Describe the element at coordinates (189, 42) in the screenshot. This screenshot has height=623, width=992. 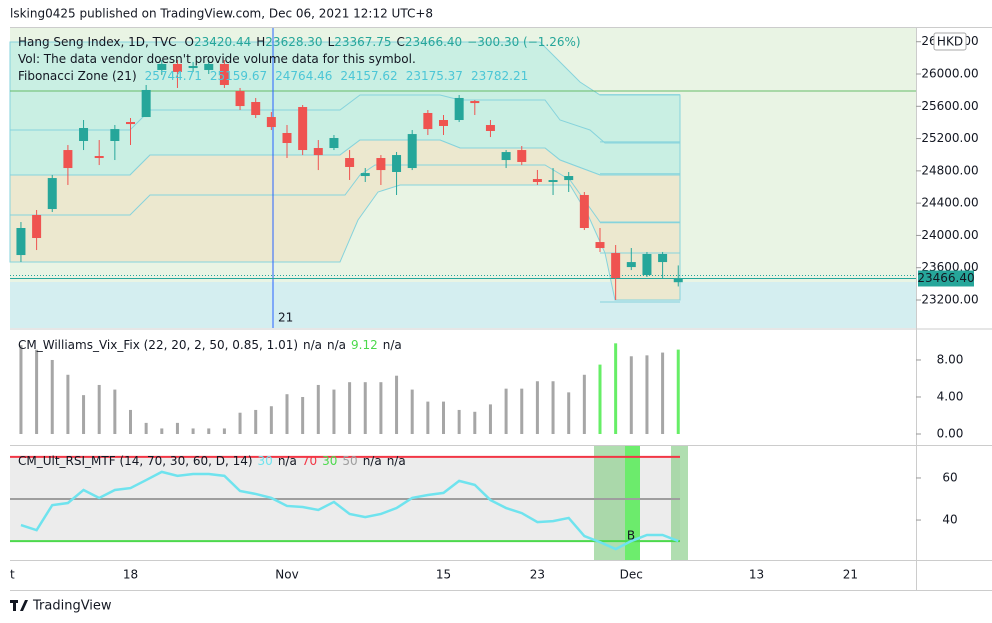
I see `legend-item: O` at that location.